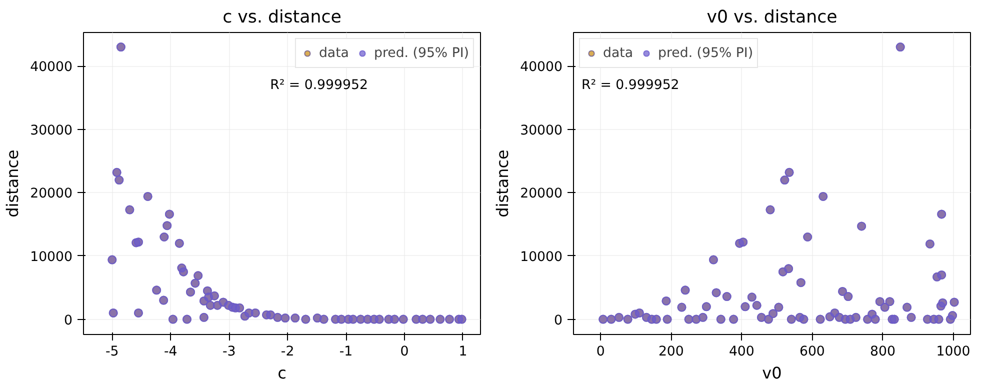  What do you see at coordinates (671, 352) in the screenshot?
I see `x-tick-label: 200` at bounding box center [671, 352].